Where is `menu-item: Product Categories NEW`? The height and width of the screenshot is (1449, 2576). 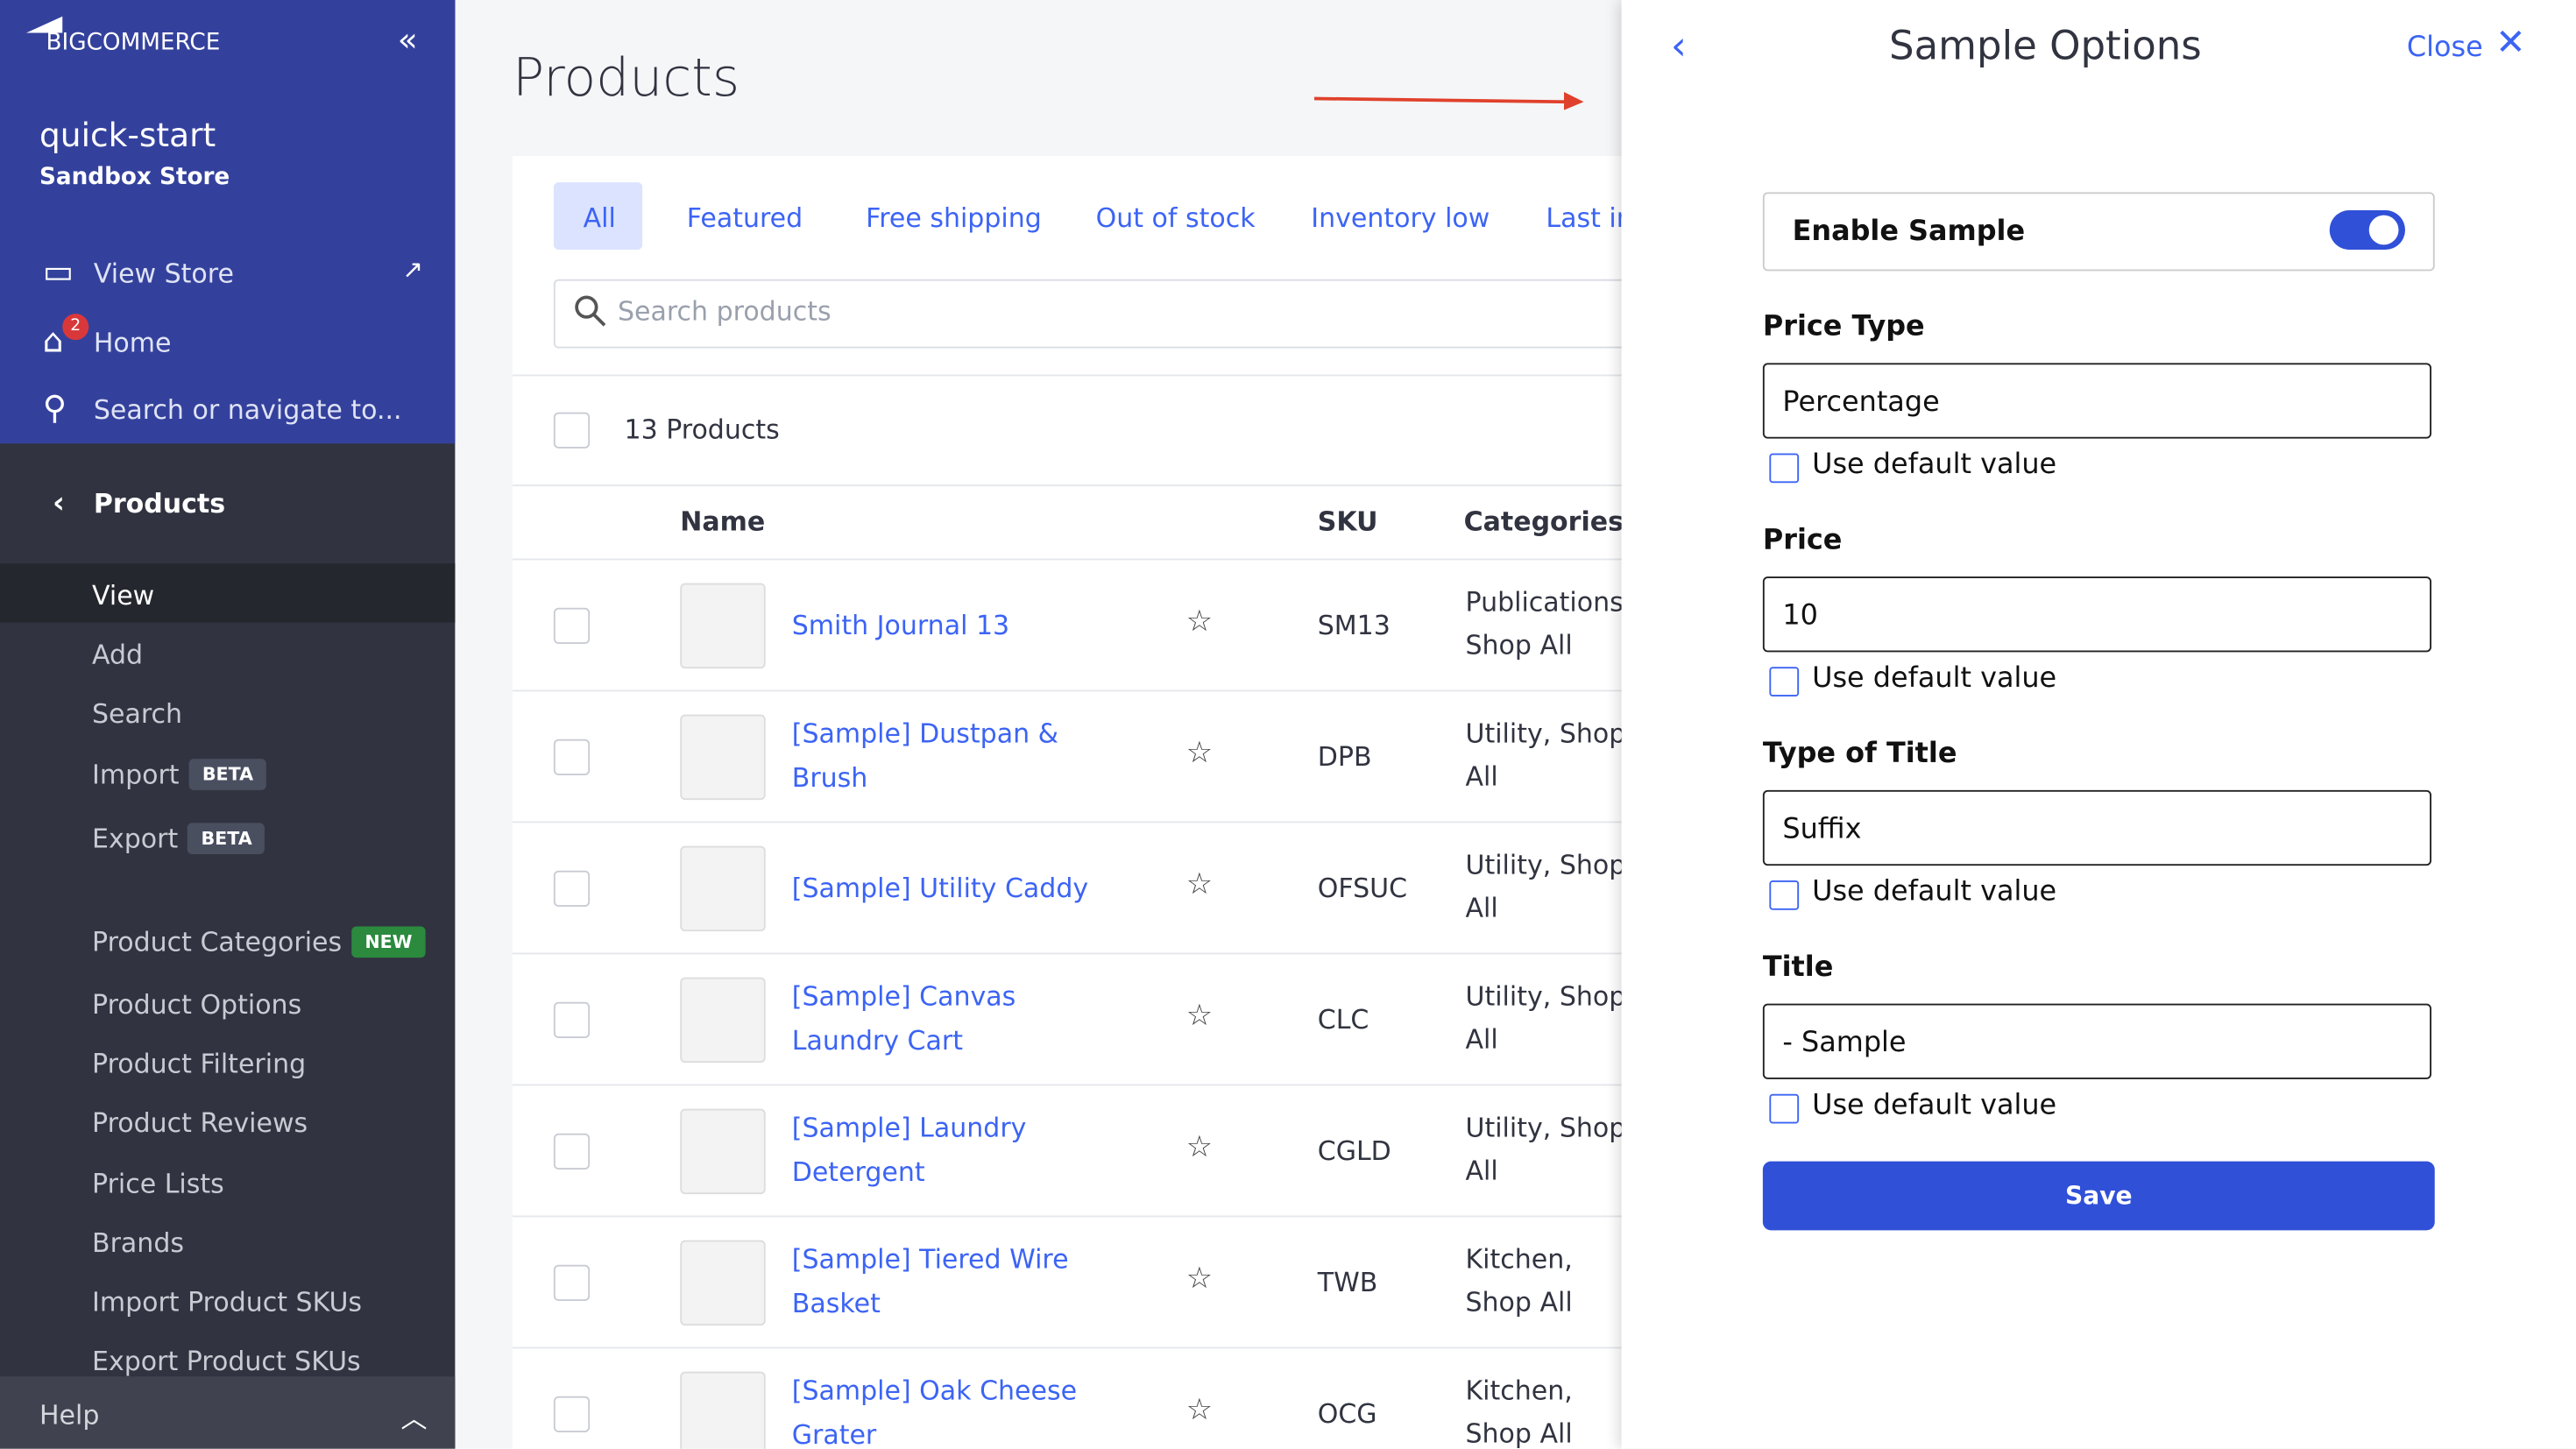 menu-item: Product Categories NEW is located at coordinates (259, 942).